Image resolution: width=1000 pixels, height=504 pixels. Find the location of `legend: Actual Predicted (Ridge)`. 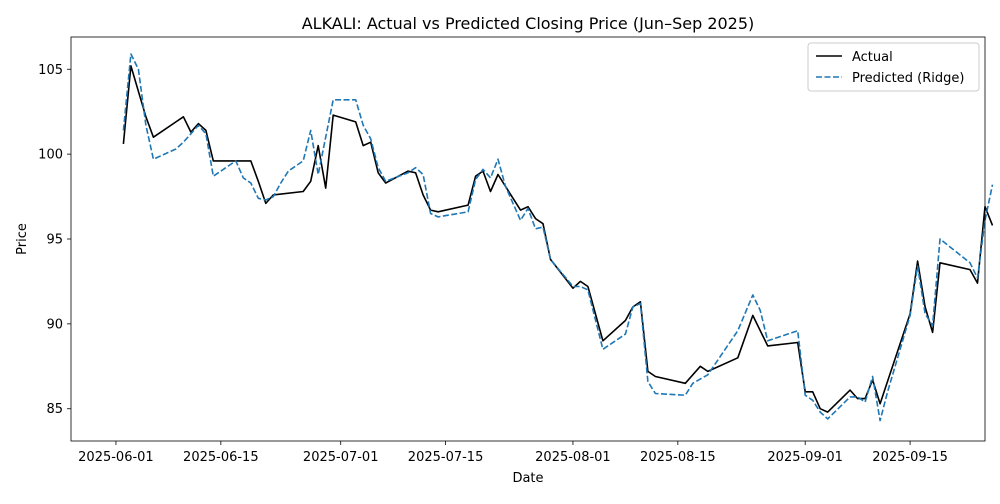

legend: Actual Predicted (Ridge) is located at coordinates (893, 67).